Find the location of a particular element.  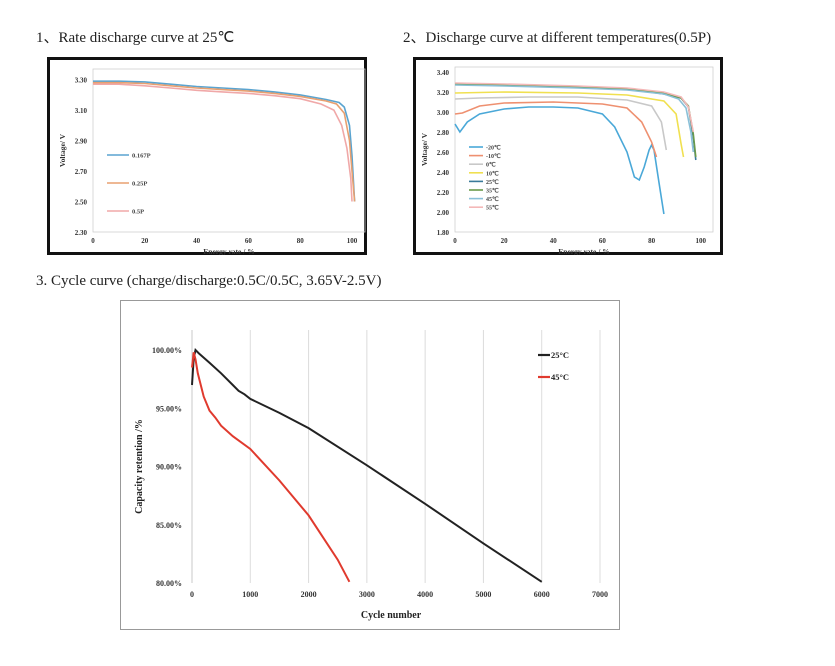

y-tick-label: 2.90 is located at coordinates (81, 142).